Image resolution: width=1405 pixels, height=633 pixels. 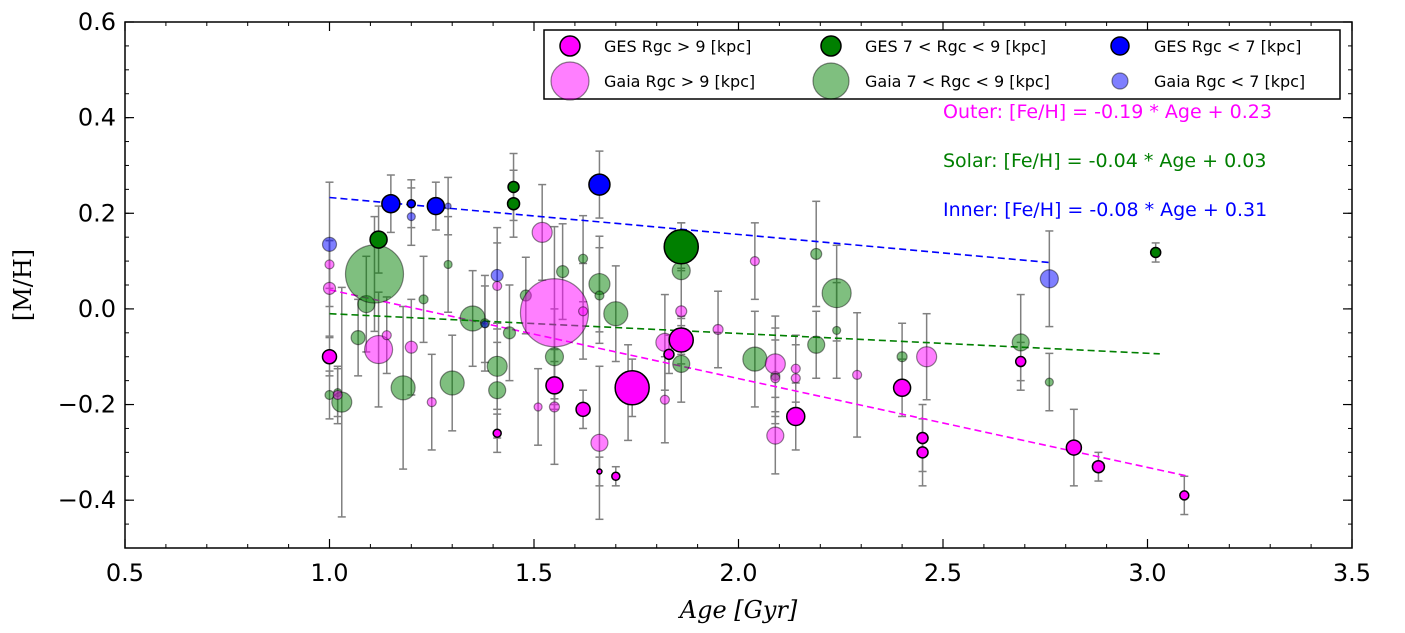 I want to click on y-tick-label: −0.4, so click(x=87, y=500).